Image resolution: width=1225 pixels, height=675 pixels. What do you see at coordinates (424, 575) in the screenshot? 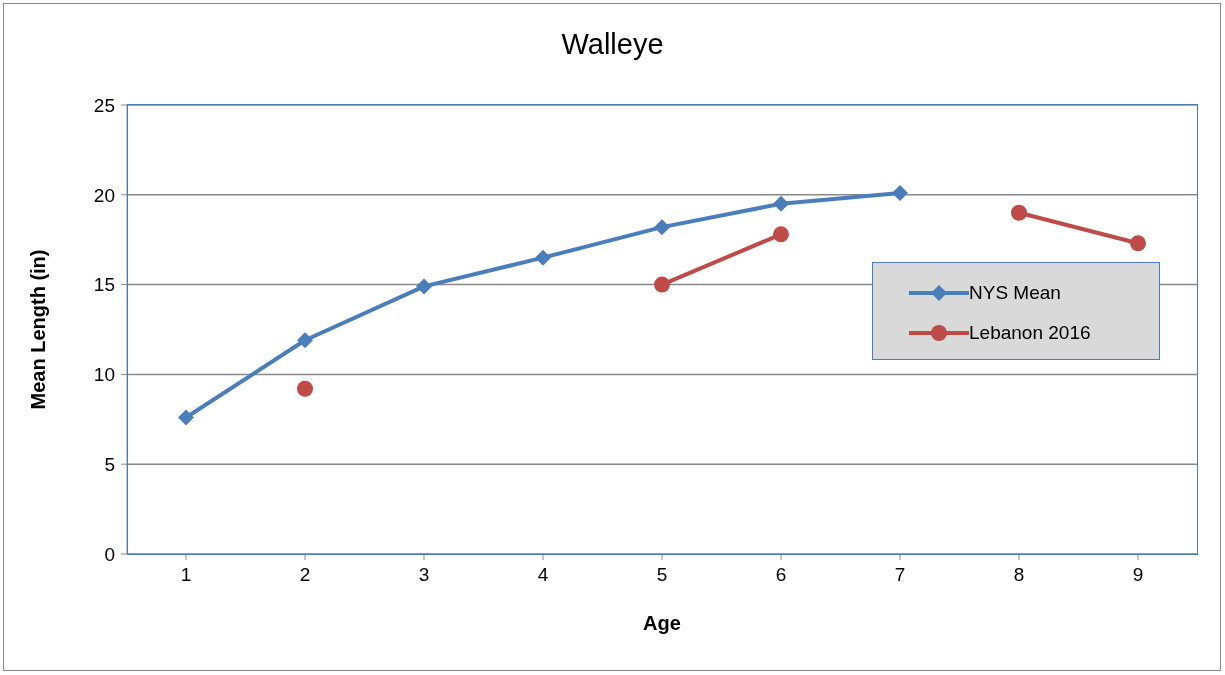
I see `x-tick-label: 3` at bounding box center [424, 575].